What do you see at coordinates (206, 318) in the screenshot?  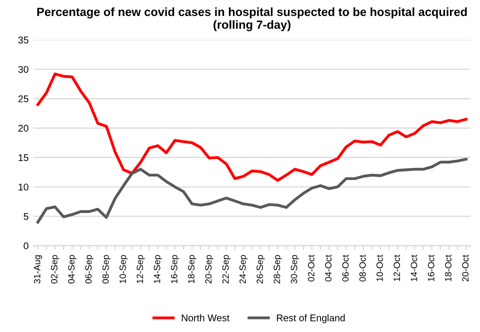 I see `legend-label: North West` at bounding box center [206, 318].